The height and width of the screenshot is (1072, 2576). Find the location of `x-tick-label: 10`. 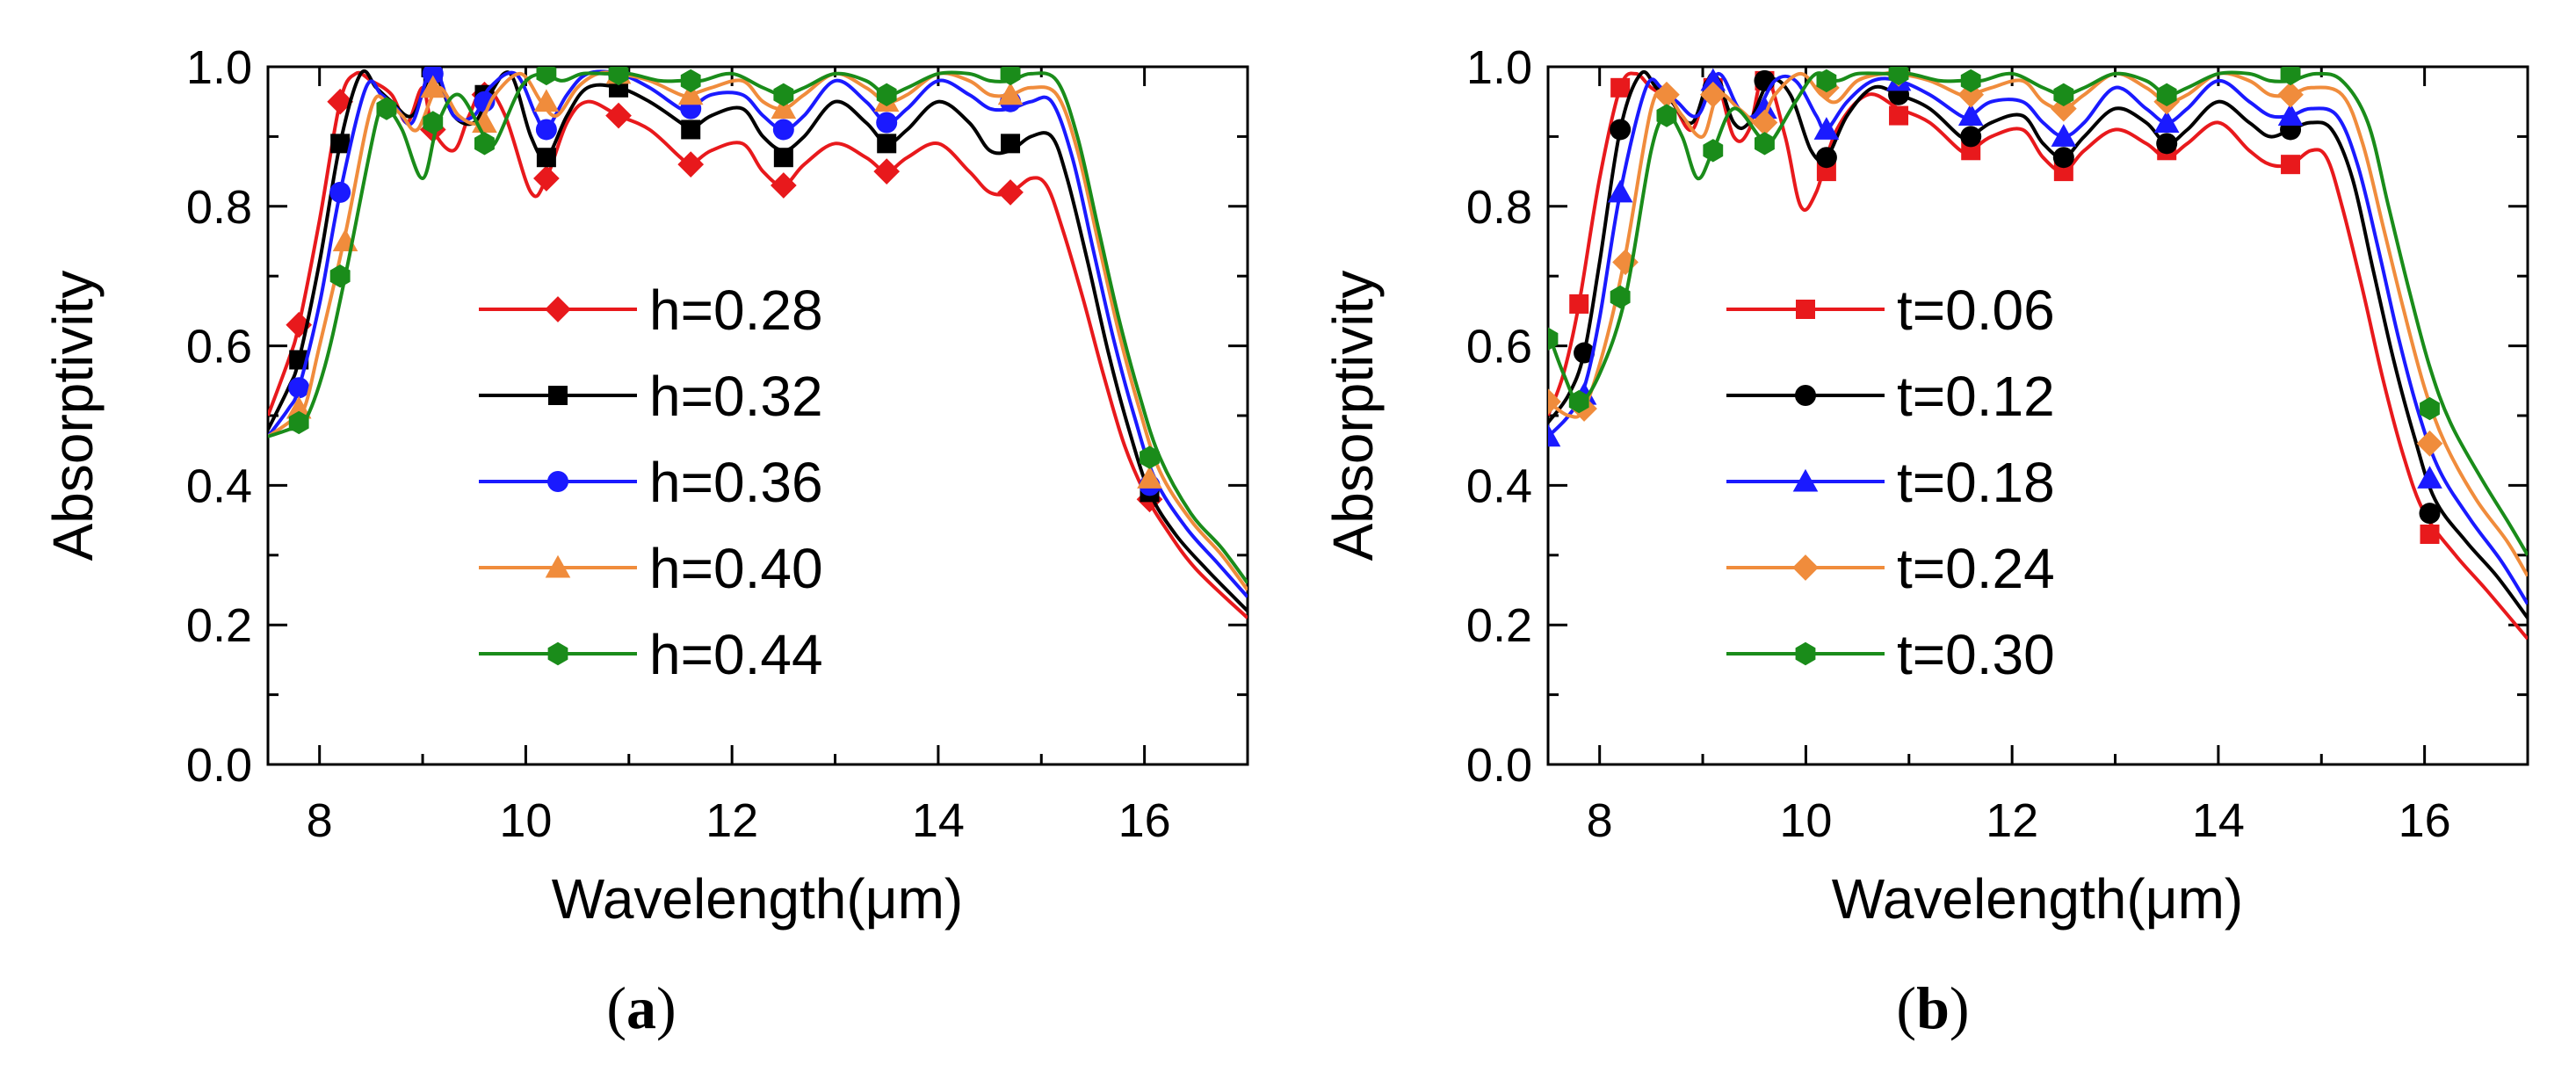

x-tick-label: 10 is located at coordinates (525, 820).